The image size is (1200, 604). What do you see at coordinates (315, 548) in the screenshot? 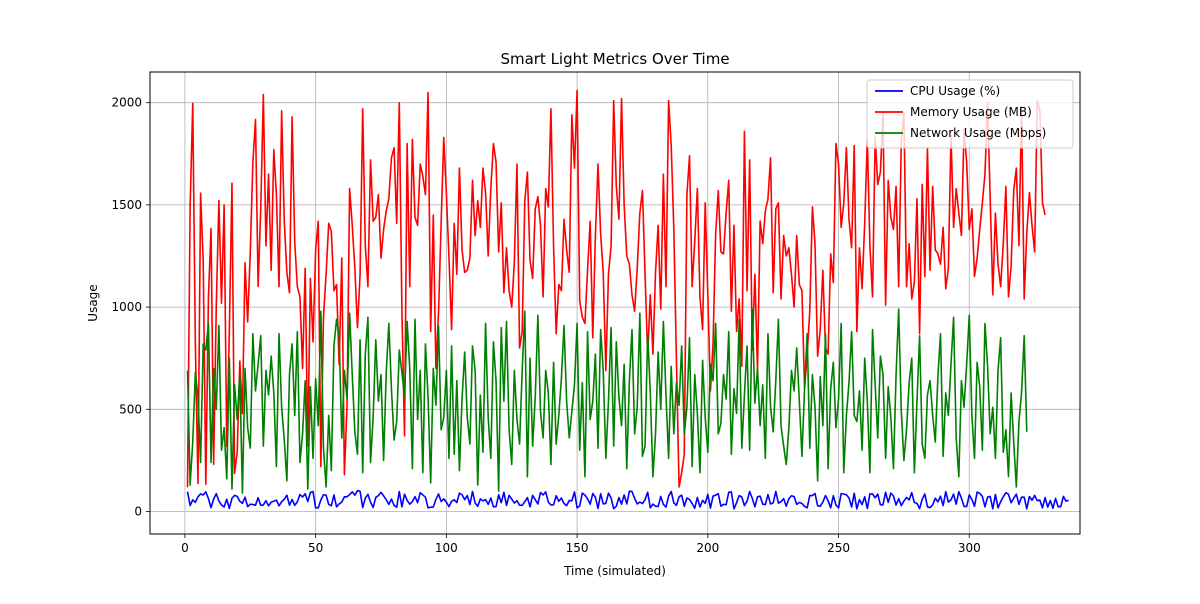
I see `x-tick-label: 50` at bounding box center [315, 548].